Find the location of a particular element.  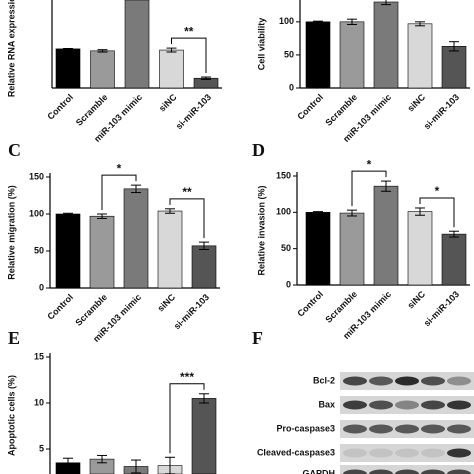

y-axis-label: Relative invasion (%) is located at coordinates (261, 230).